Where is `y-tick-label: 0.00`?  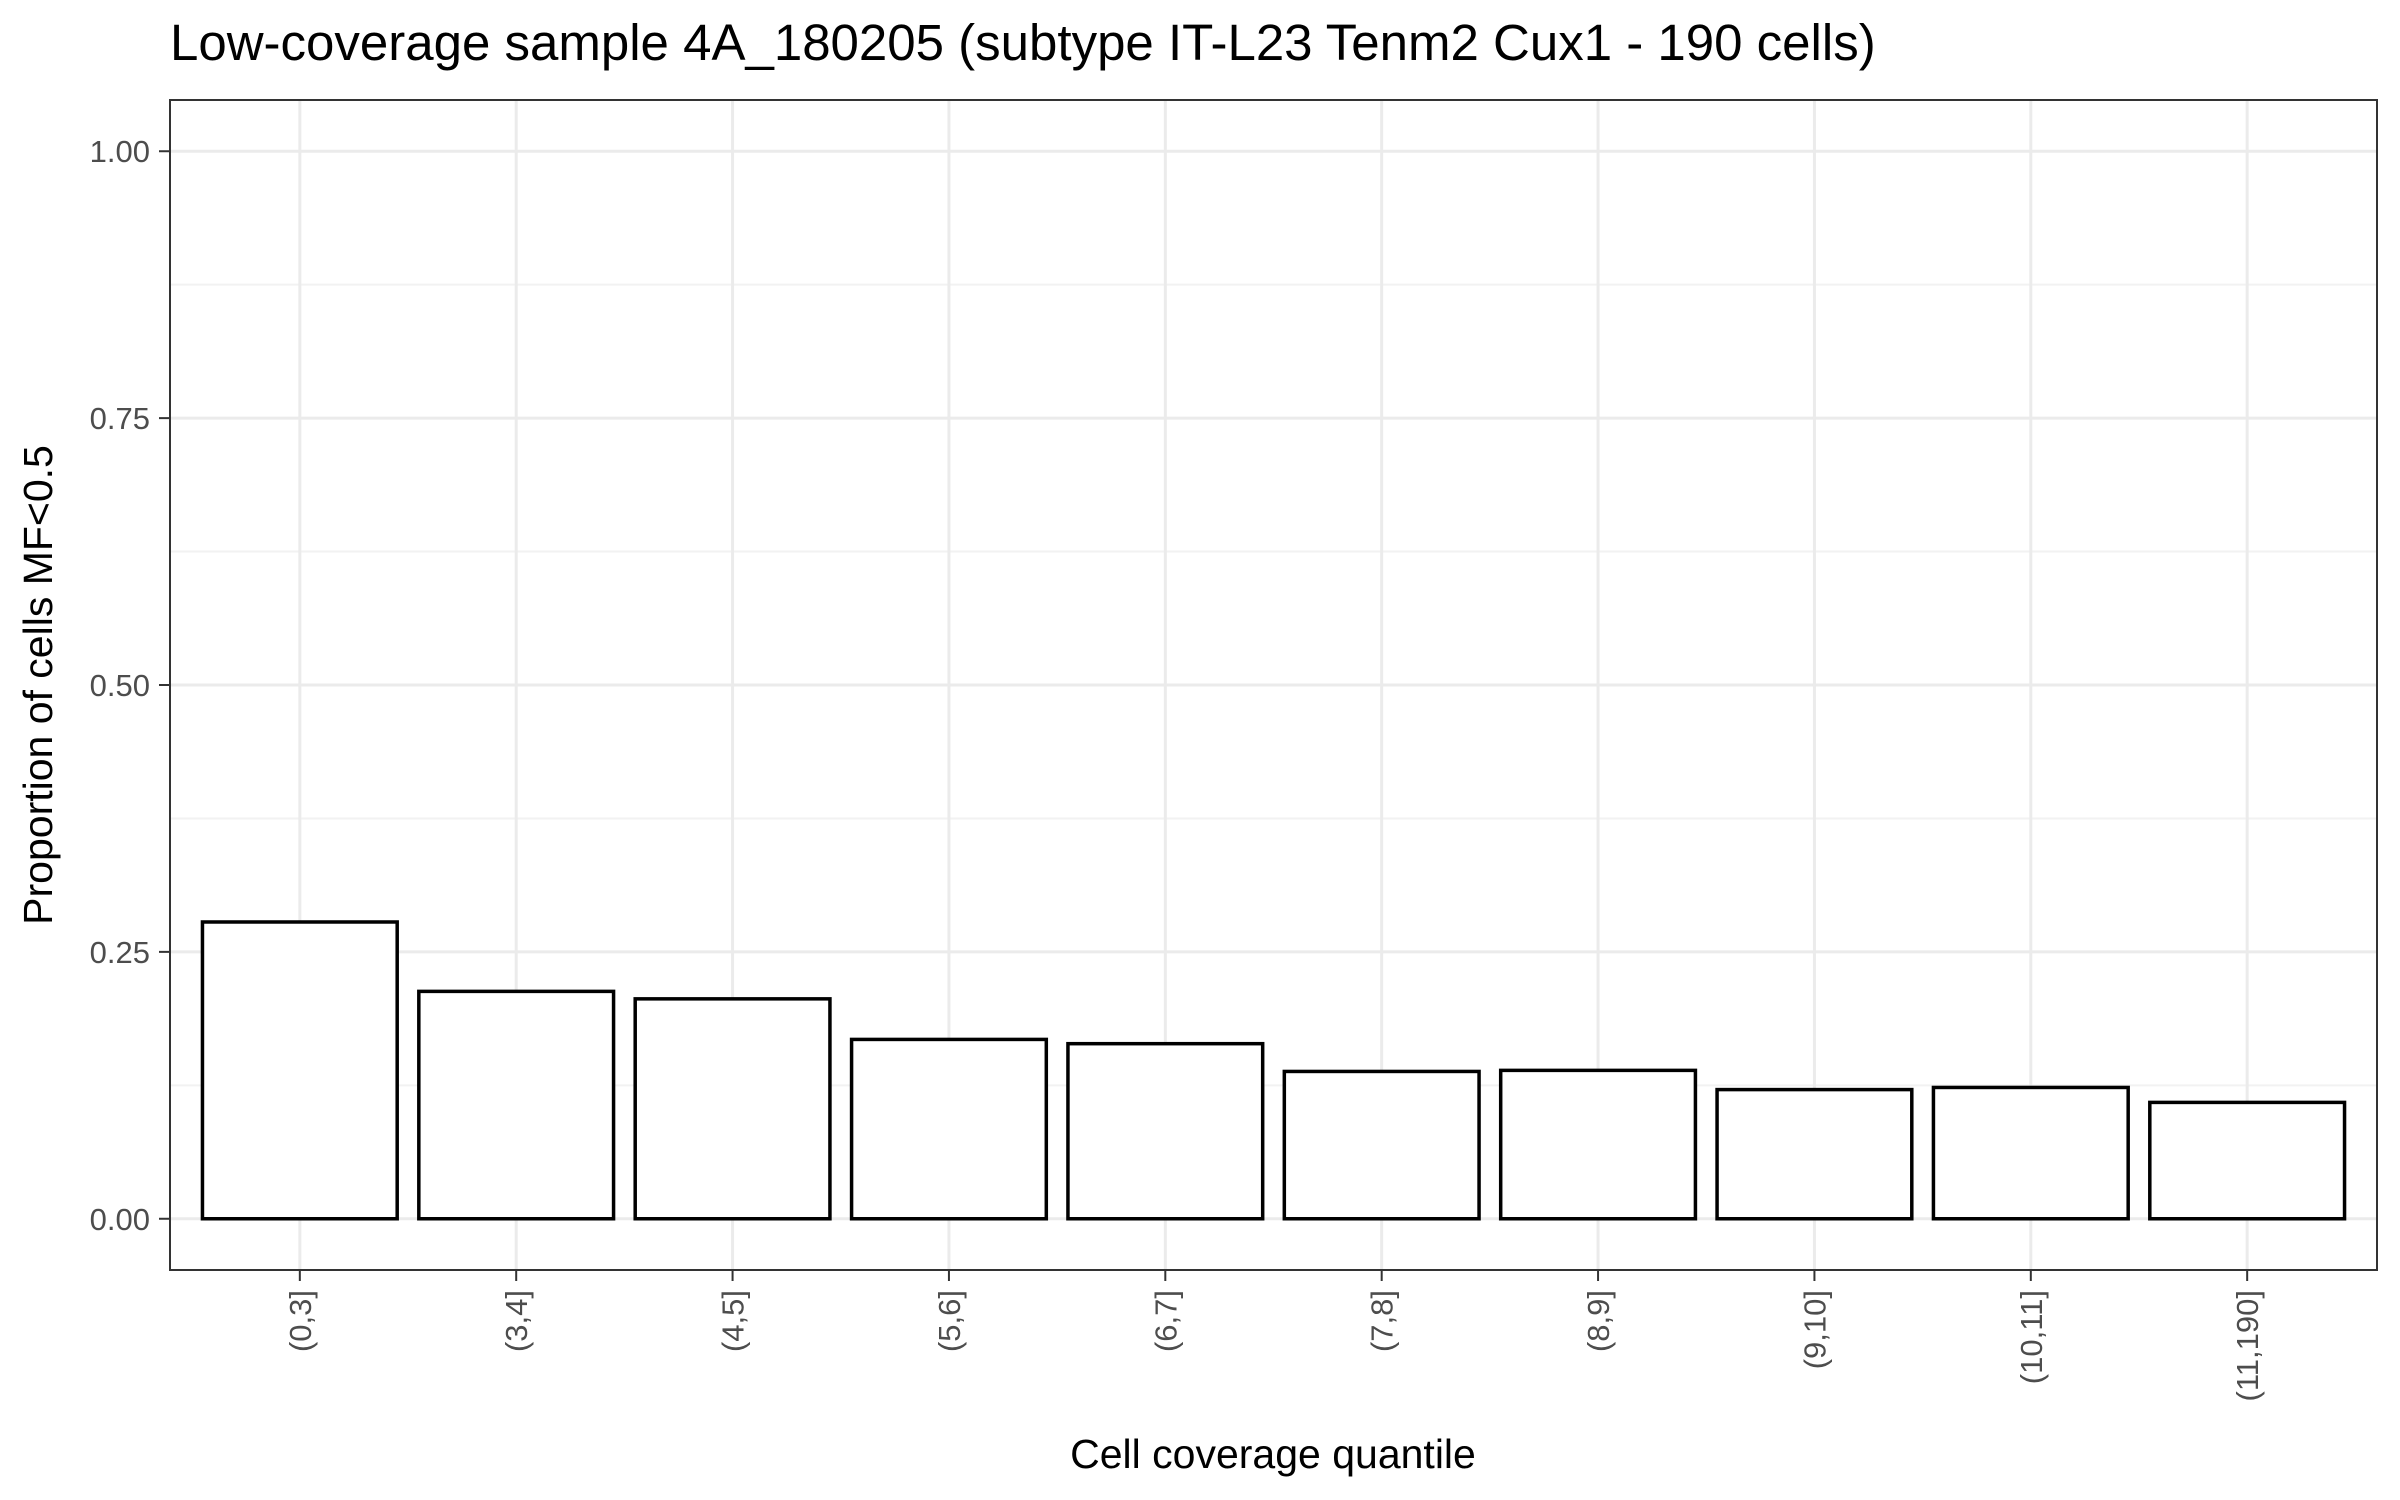
y-tick-label: 0.00 is located at coordinates (120, 1219).